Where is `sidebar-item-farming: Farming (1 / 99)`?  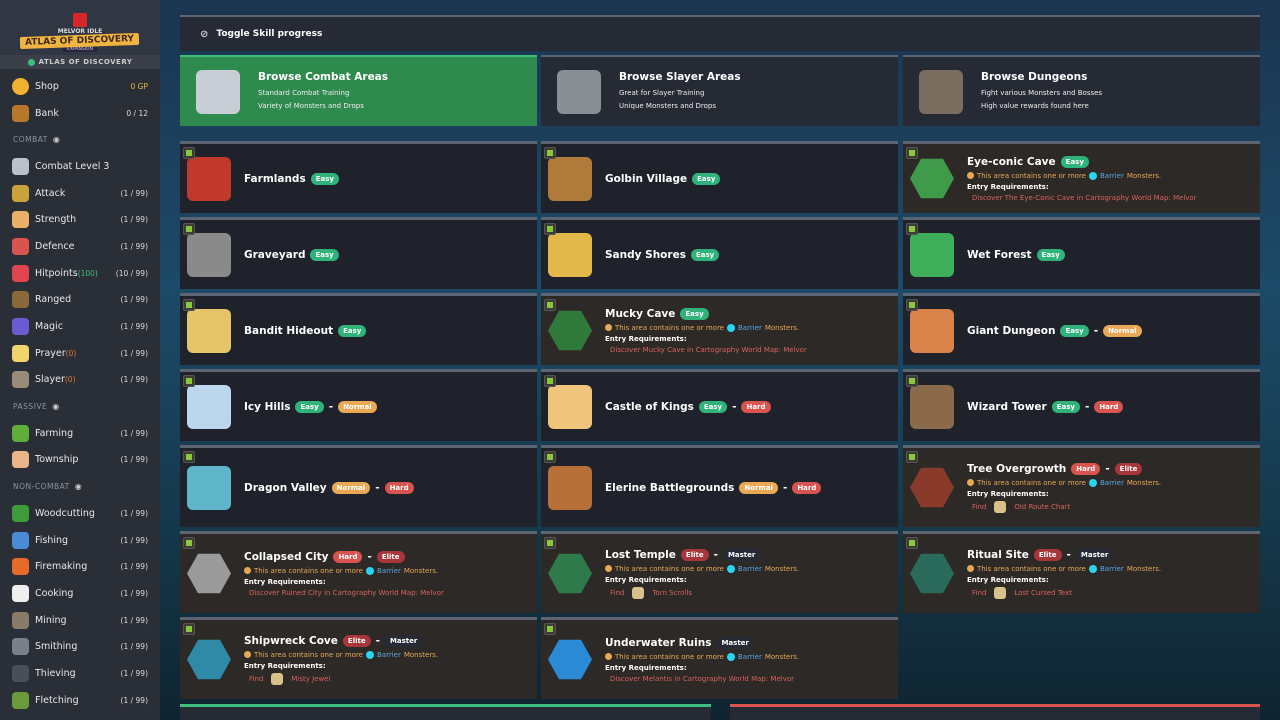 sidebar-item-farming: Farming (1 / 99) is located at coordinates (80, 433).